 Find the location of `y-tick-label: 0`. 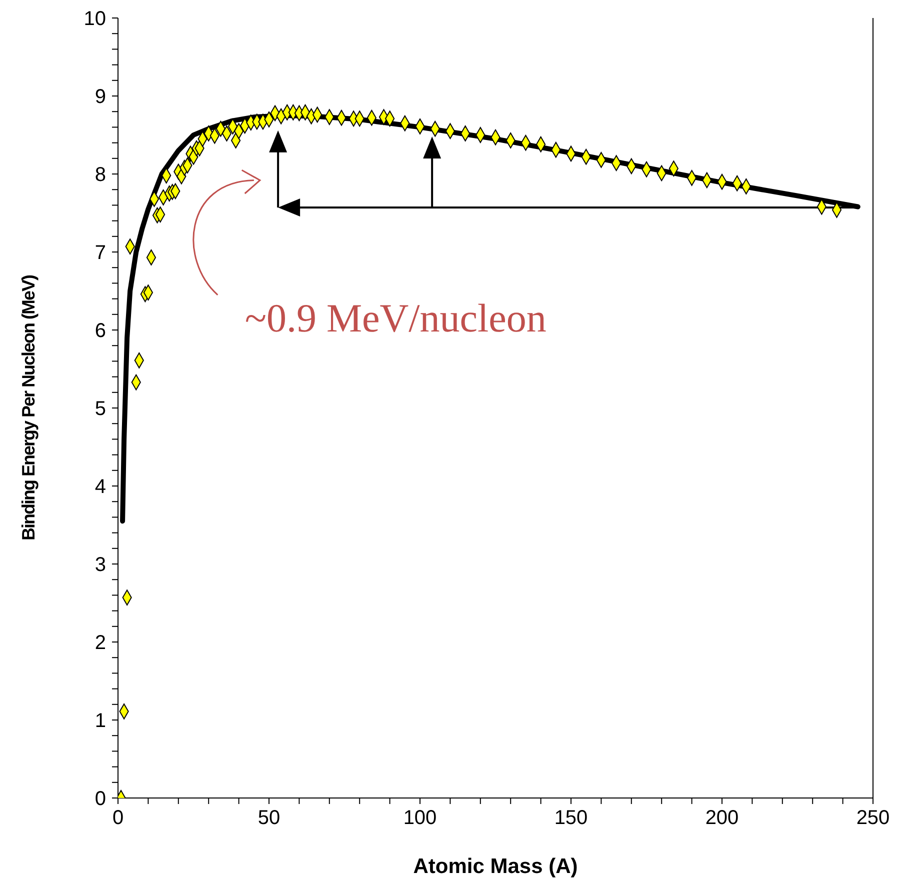

y-tick-label: 0 is located at coordinates (100, 799).